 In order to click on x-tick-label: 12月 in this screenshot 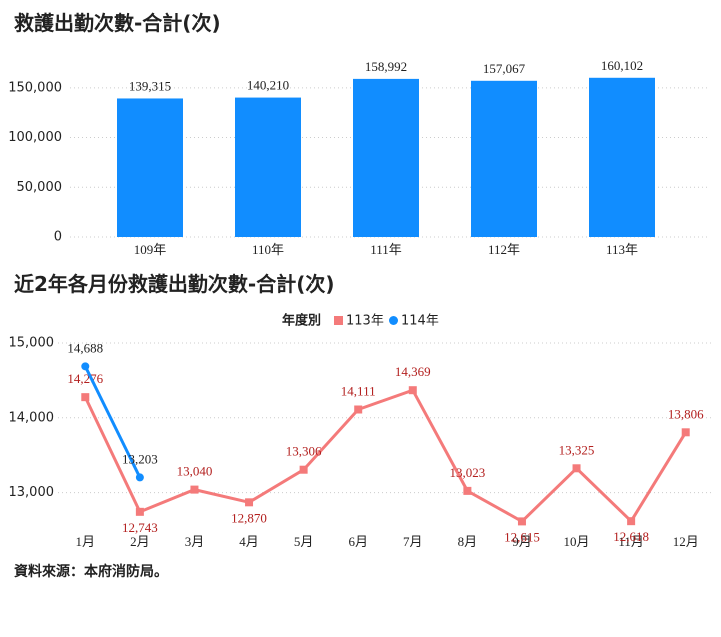, I will do `click(686, 541)`.